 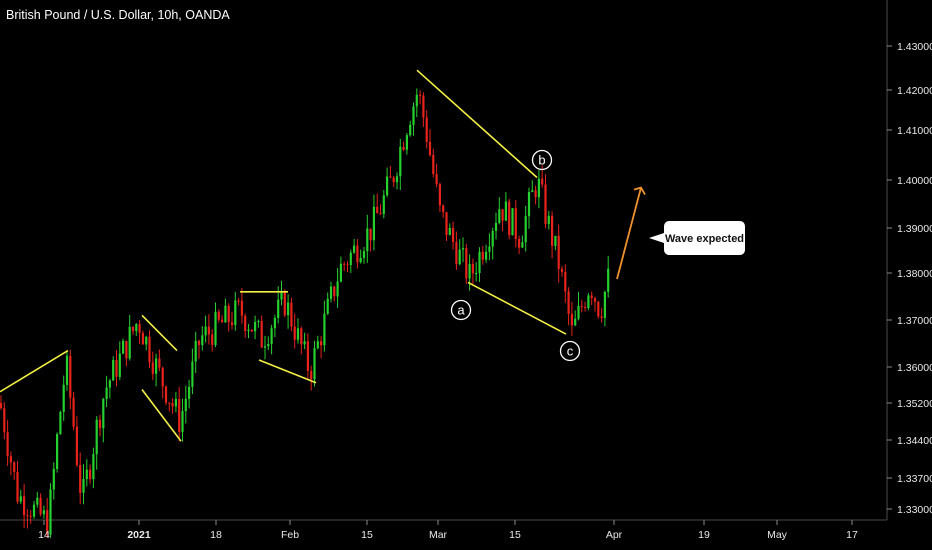 What do you see at coordinates (914, 404) in the screenshot?
I see `price-tick-label: 1.35200` at bounding box center [914, 404].